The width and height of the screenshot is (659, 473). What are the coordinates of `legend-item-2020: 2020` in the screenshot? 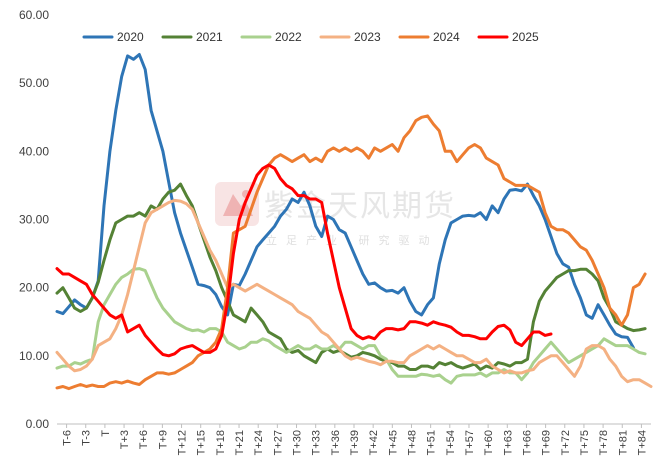 It's located at (113, 37).